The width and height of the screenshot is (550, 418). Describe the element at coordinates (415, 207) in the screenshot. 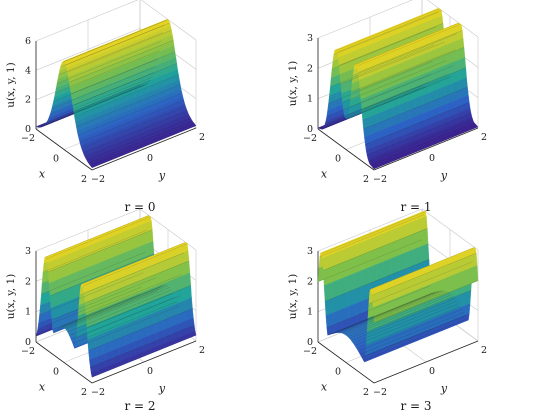

I see `panel-caption: r = 1` at that location.